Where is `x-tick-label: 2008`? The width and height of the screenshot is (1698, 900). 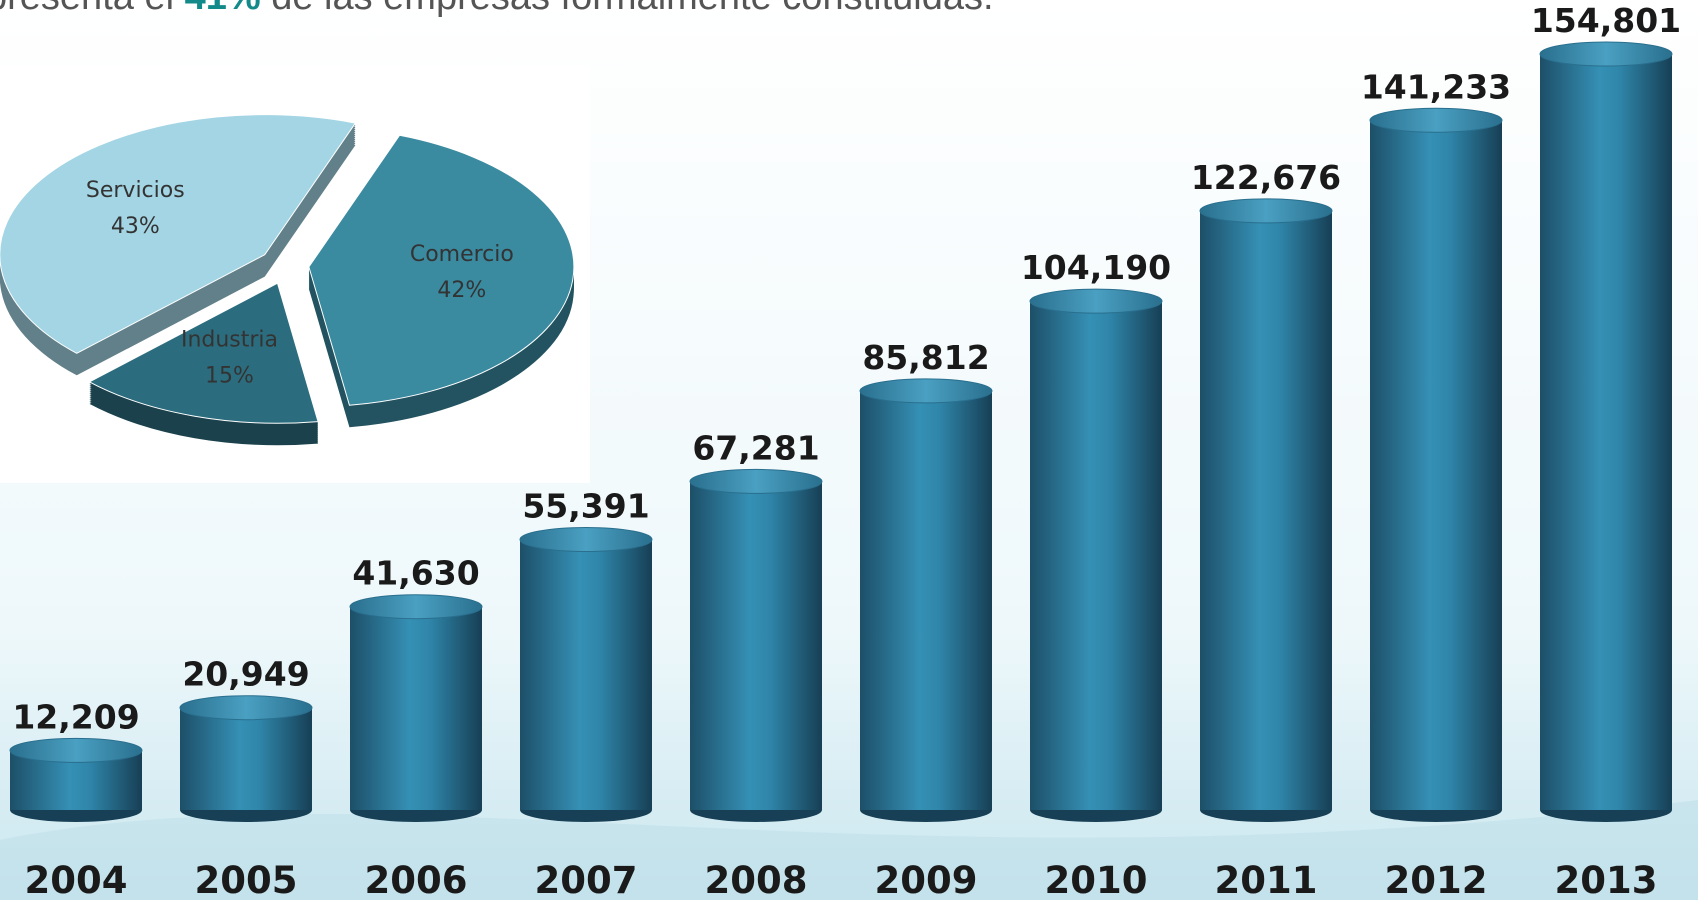 x-tick-label: 2008 is located at coordinates (756, 879).